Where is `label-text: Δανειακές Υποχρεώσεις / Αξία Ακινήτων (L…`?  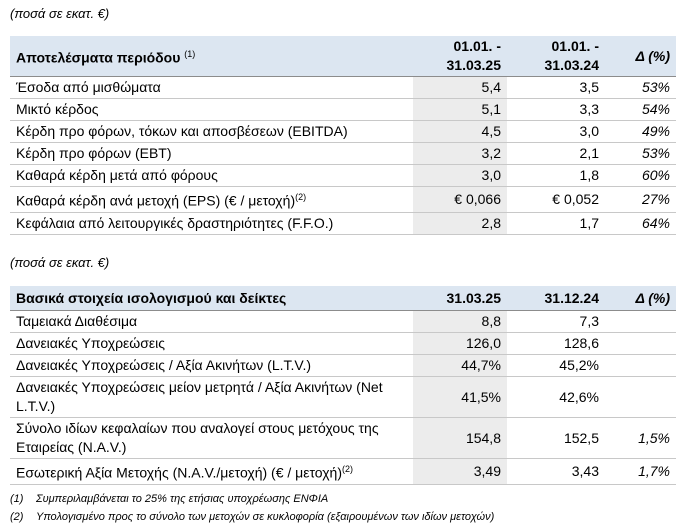 label-text: Δανειακές Υποχρεώσεις / Αξία Ακινήτων (L… is located at coordinates (163, 365).